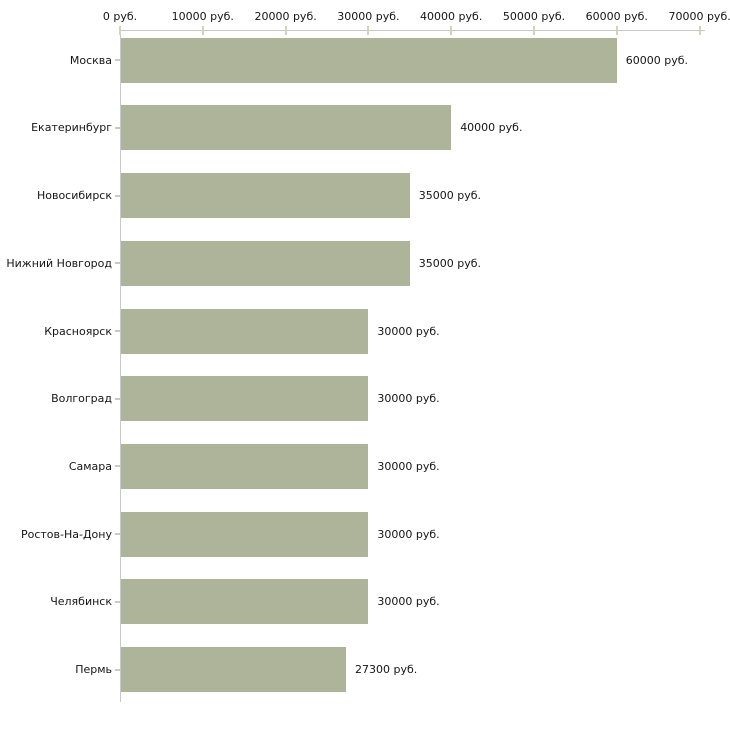 This screenshot has height=730, width=730. What do you see at coordinates (491, 128) in the screenshot?
I see `value-label: 40000 руб.` at bounding box center [491, 128].